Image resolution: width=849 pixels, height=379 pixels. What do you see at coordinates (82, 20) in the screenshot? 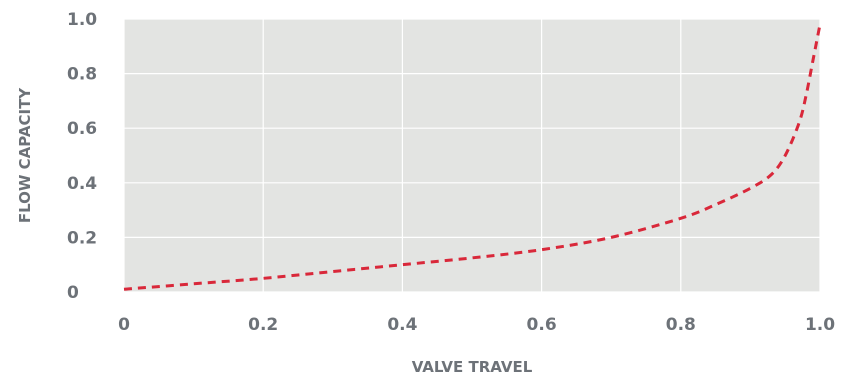
I see `y-tick-label: 1.0` at bounding box center [82, 20].